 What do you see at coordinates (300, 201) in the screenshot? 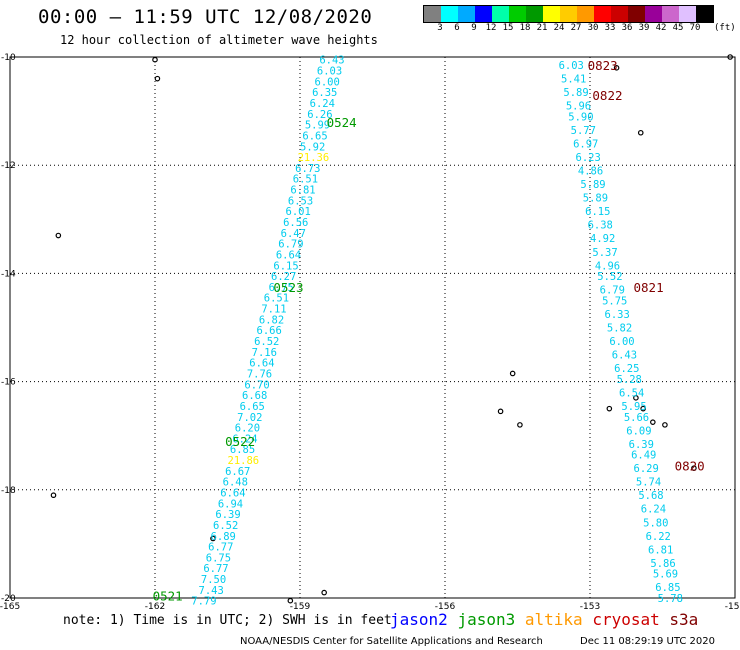
I see `wave-height-value: 6.53` at bounding box center [300, 201].